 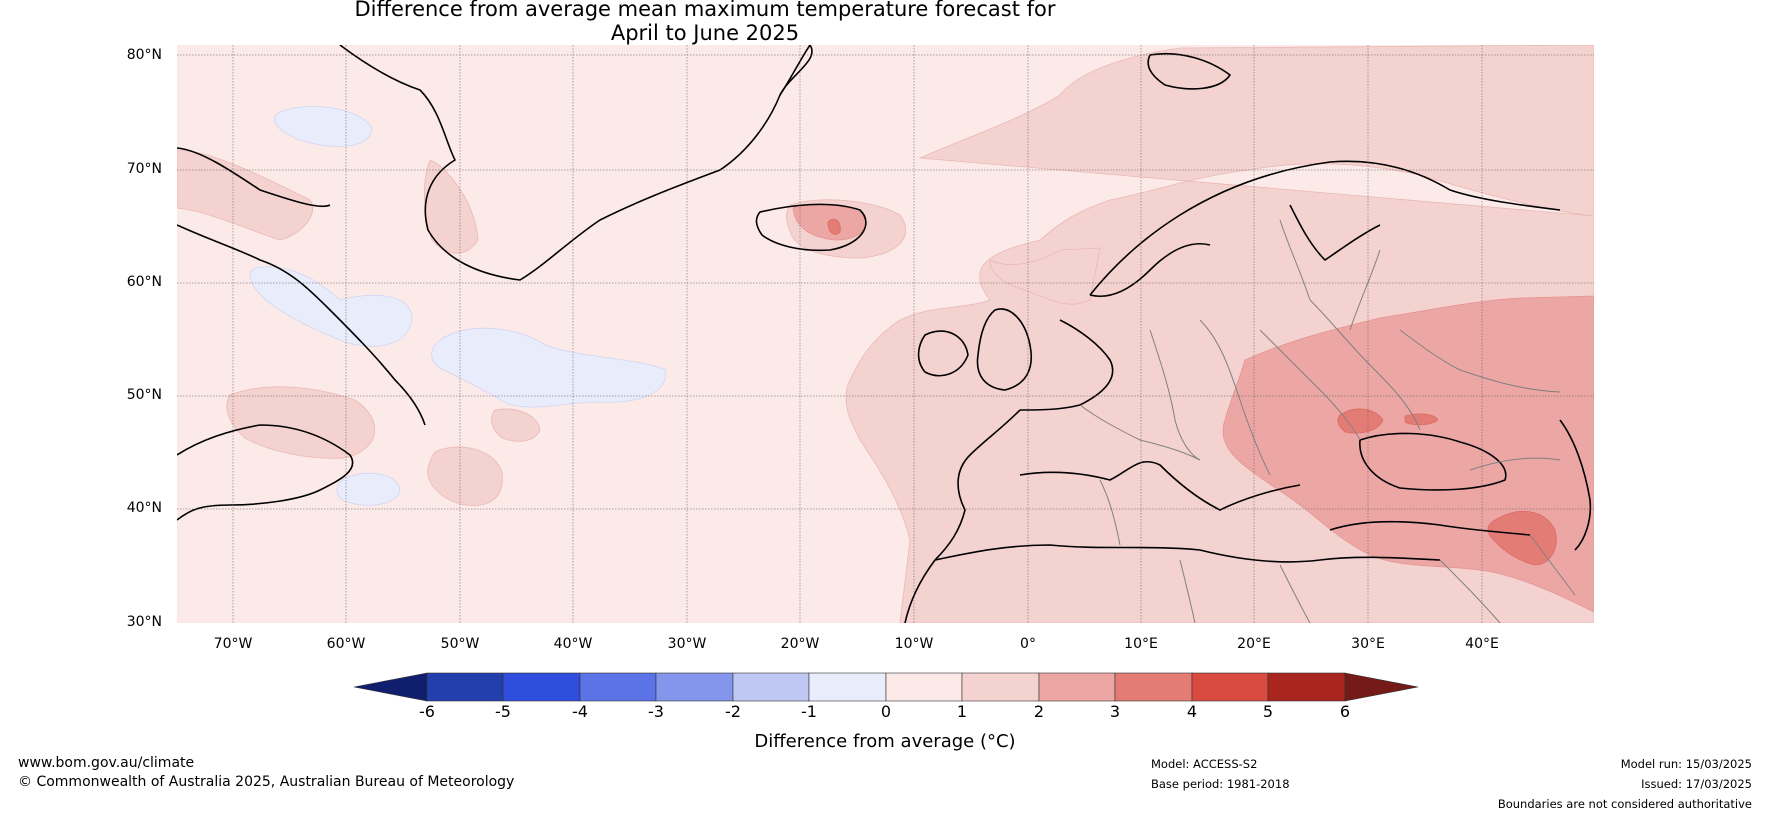 What do you see at coordinates (460, 644) in the screenshot?
I see `lon-label-50w: 50°W` at bounding box center [460, 644].